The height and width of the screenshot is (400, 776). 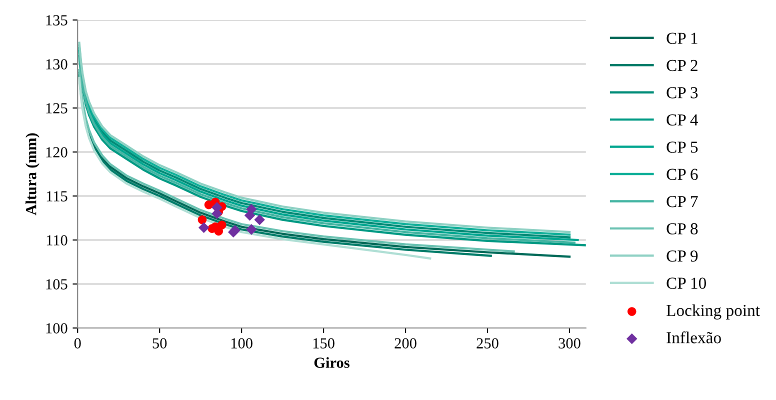 I want to click on legend-label: Locking point, so click(x=713, y=312).